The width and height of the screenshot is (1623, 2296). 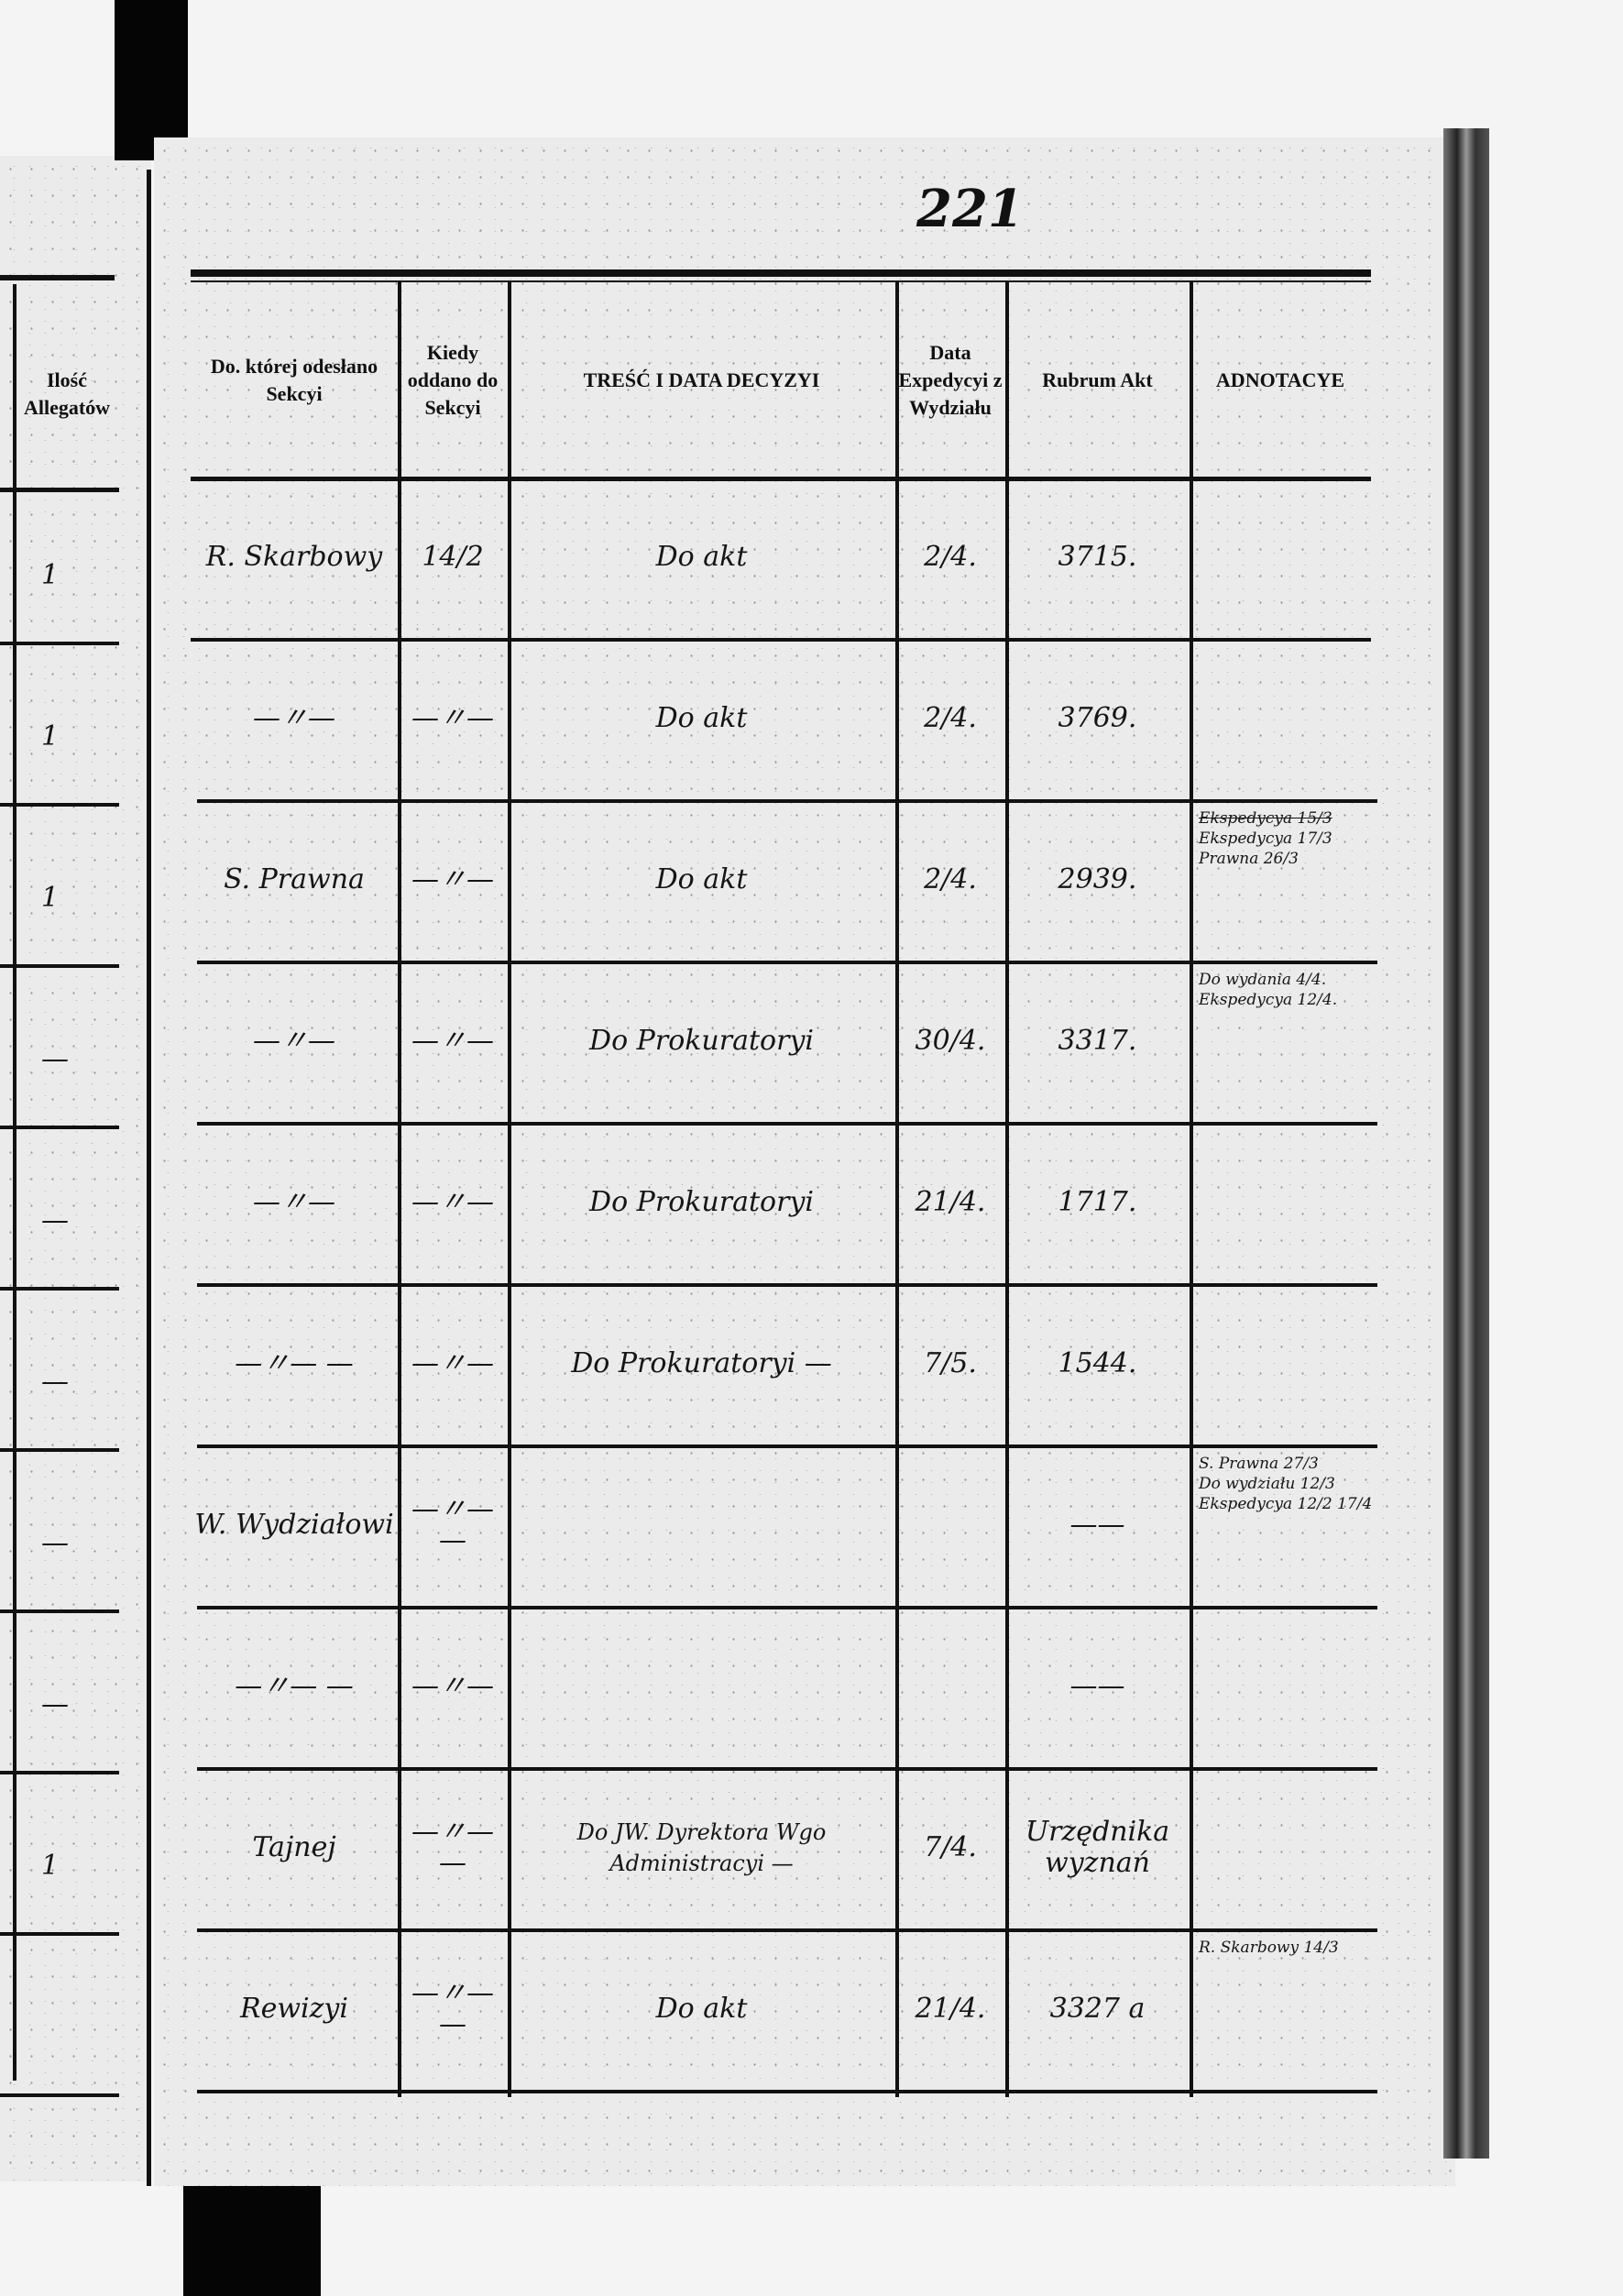 What do you see at coordinates (14, 1183) in the screenshot?
I see `left-column-divider` at bounding box center [14, 1183].